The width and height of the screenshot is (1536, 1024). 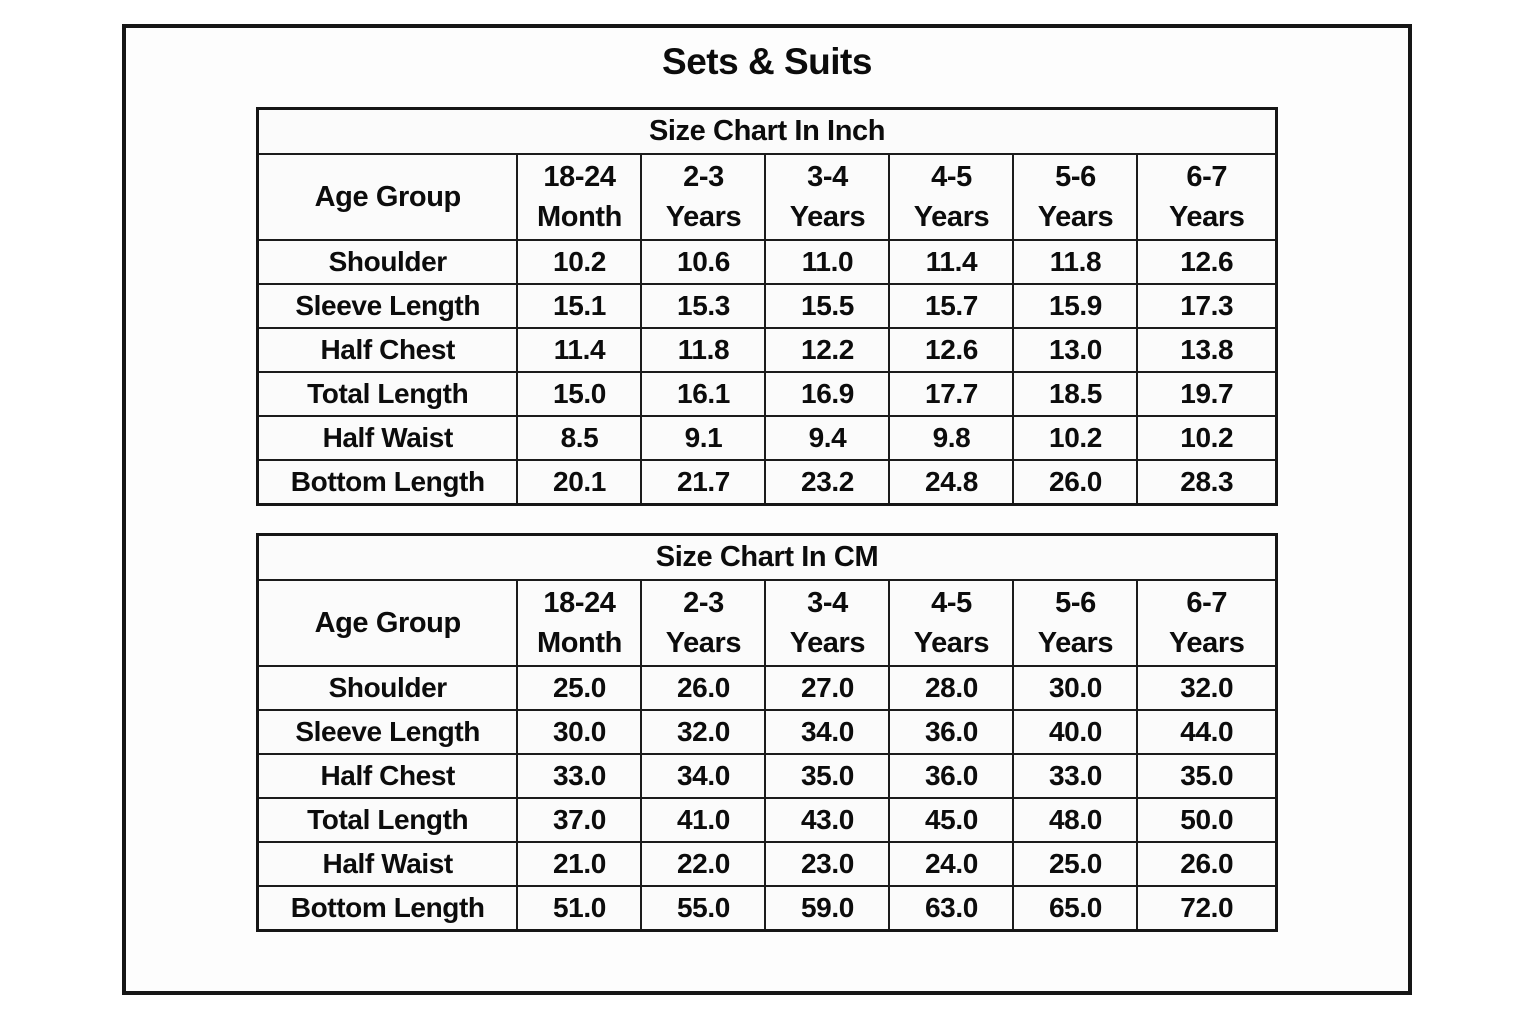 I want to click on table-title-row: Size Chart In Inch, so click(x=767, y=131).